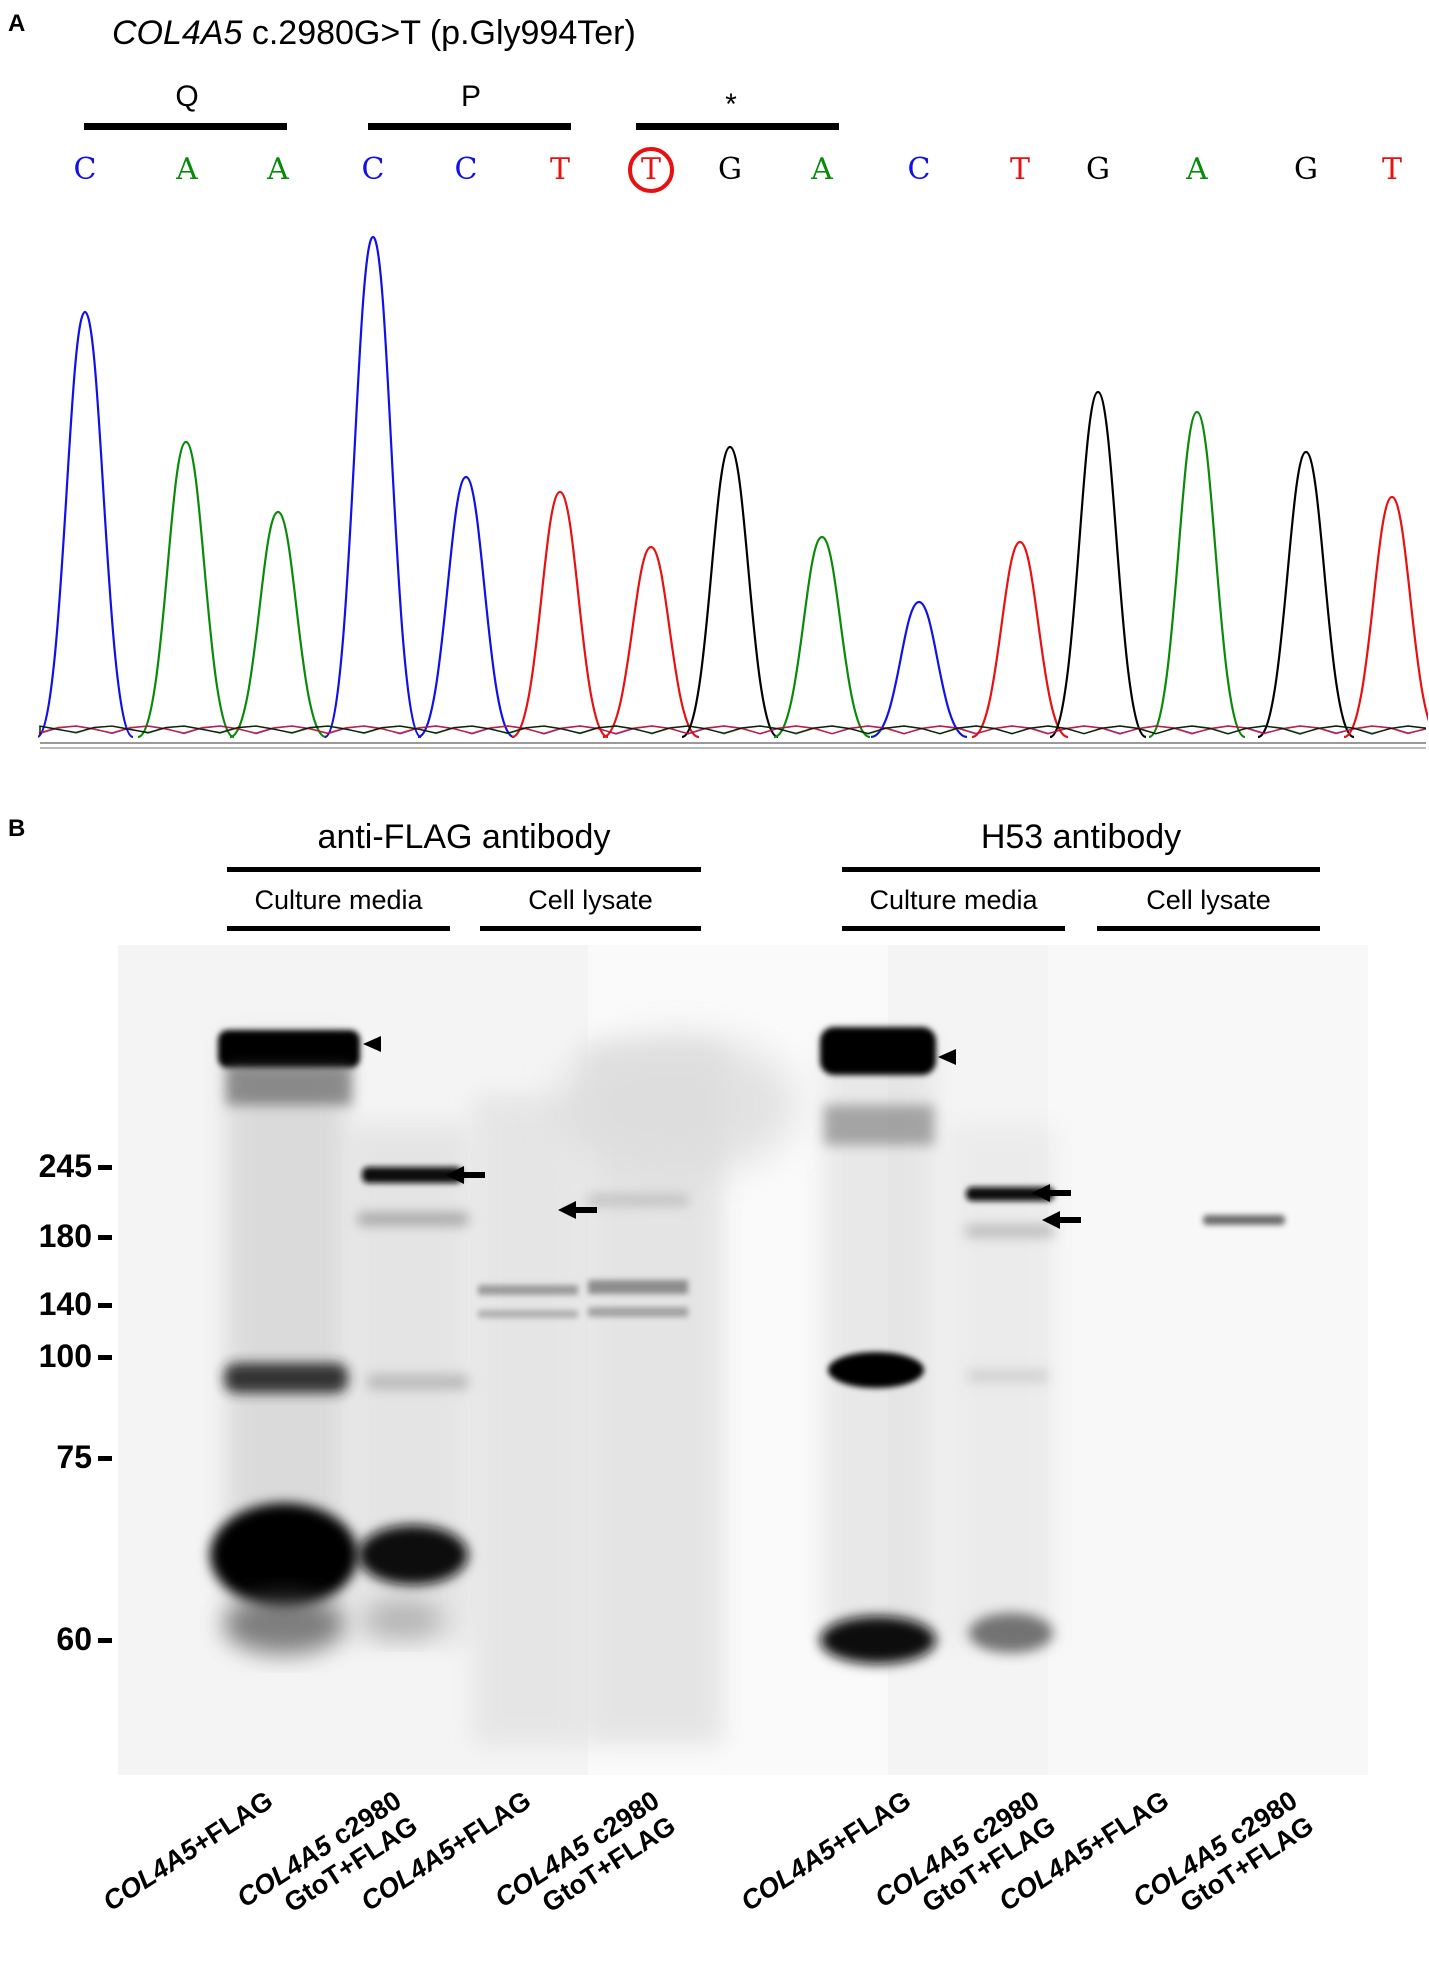 The width and height of the screenshot is (1429, 1979). What do you see at coordinates (17, 828) in the screenshot?
I see `panel-b-letter: B` at bounding box center [17, 828].